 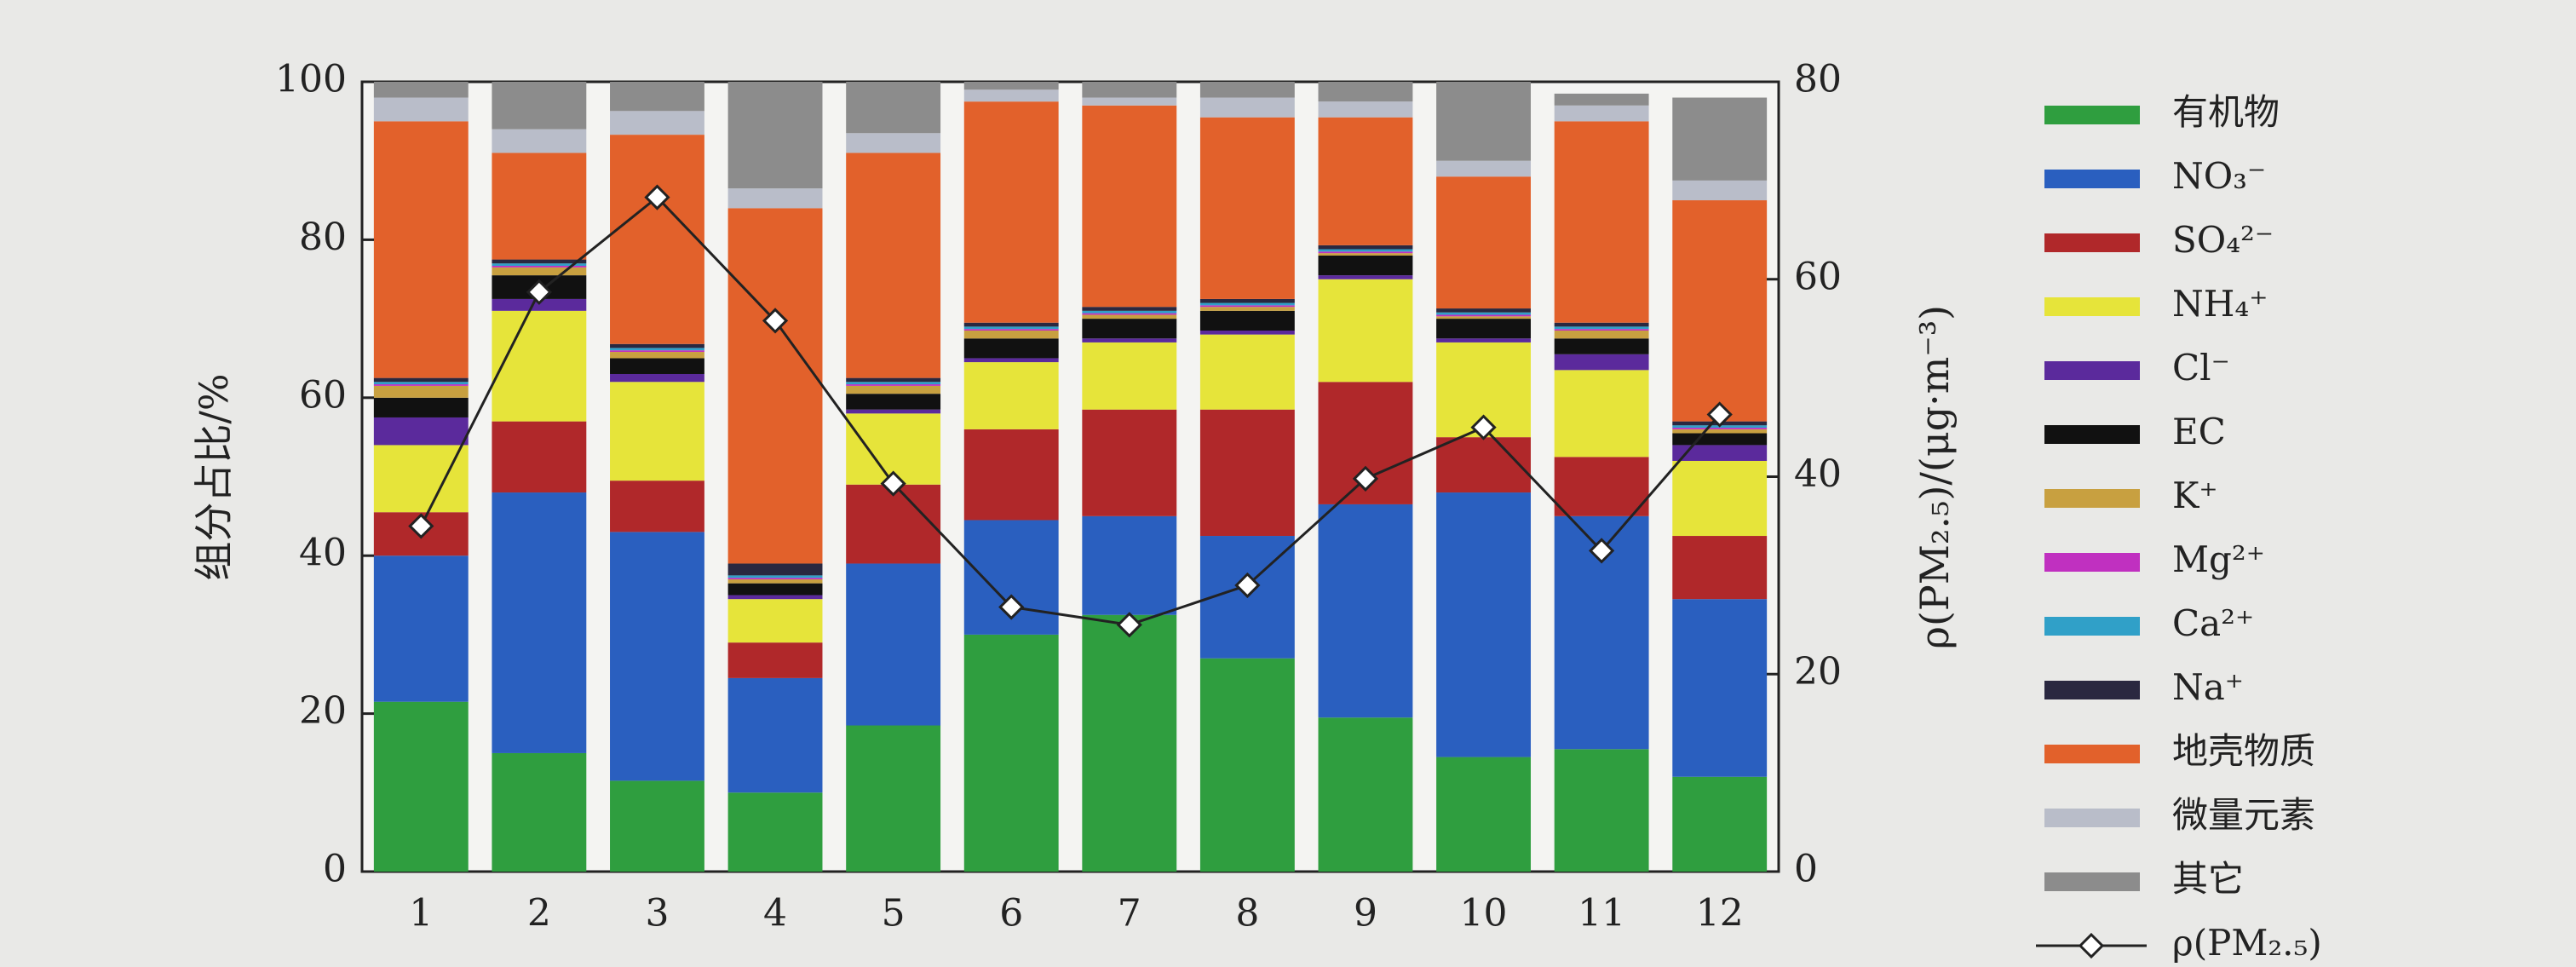 What do you see at coordinates (323, 395) in the screenshot?
I see `y-tick-label: 60` at bounding box center [323, 395].